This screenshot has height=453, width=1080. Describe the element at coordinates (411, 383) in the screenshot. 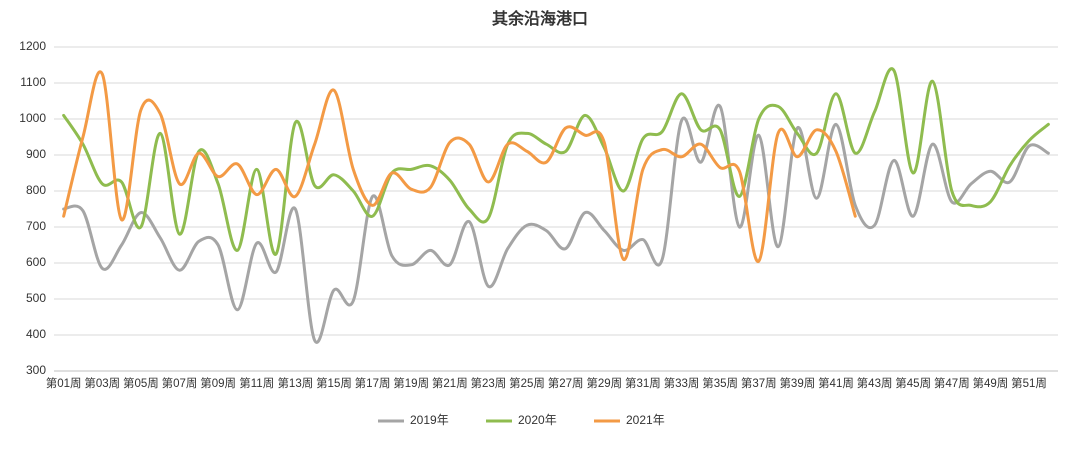

I see `x-tick-label: 第19周` at that location.